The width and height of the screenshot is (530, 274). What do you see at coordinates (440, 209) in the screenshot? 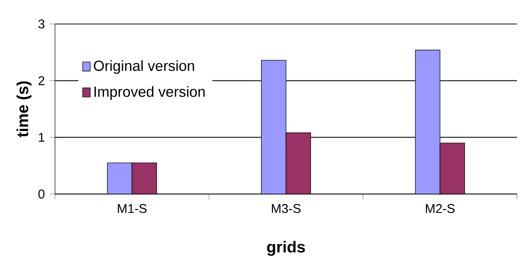
I see `x-tick-label: M2-S` at bounding box center [440, 209].